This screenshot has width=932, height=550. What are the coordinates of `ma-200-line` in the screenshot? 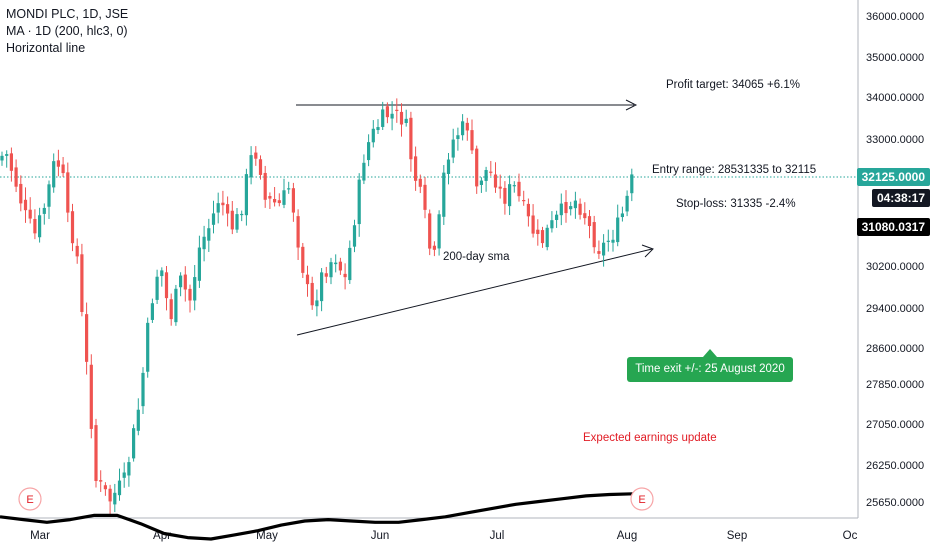 It's located at (317, 516).